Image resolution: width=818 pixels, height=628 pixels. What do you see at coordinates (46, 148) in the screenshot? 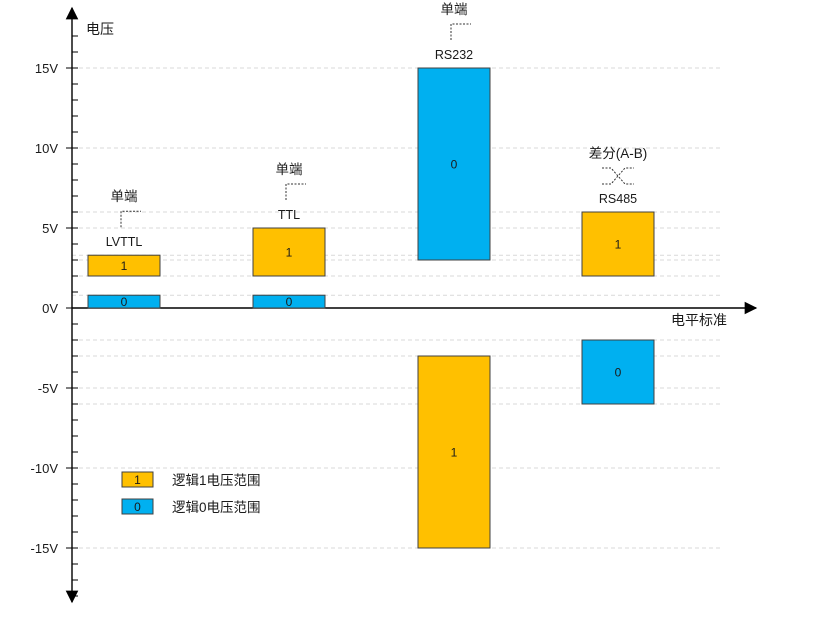
I see `y-tick-label: 10V` at bounding box center [46, 148].